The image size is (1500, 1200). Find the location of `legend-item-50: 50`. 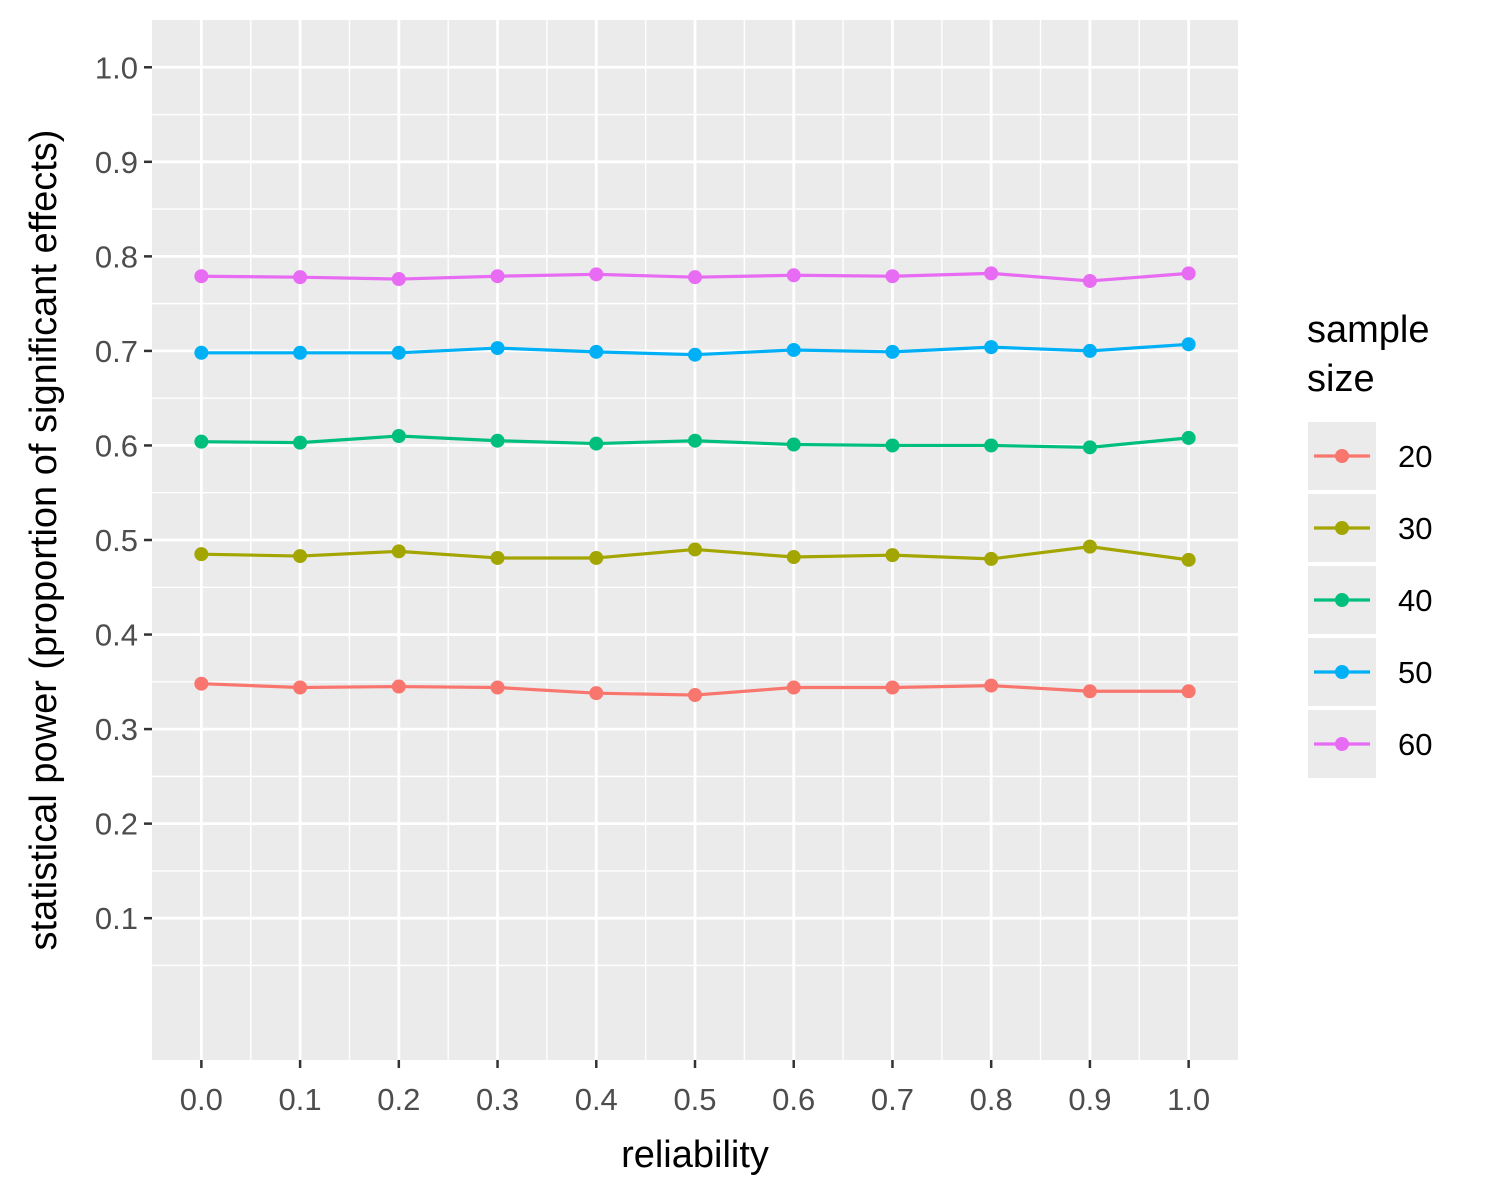

legend-item-50: 50 is located at coordinates (1370, 672).